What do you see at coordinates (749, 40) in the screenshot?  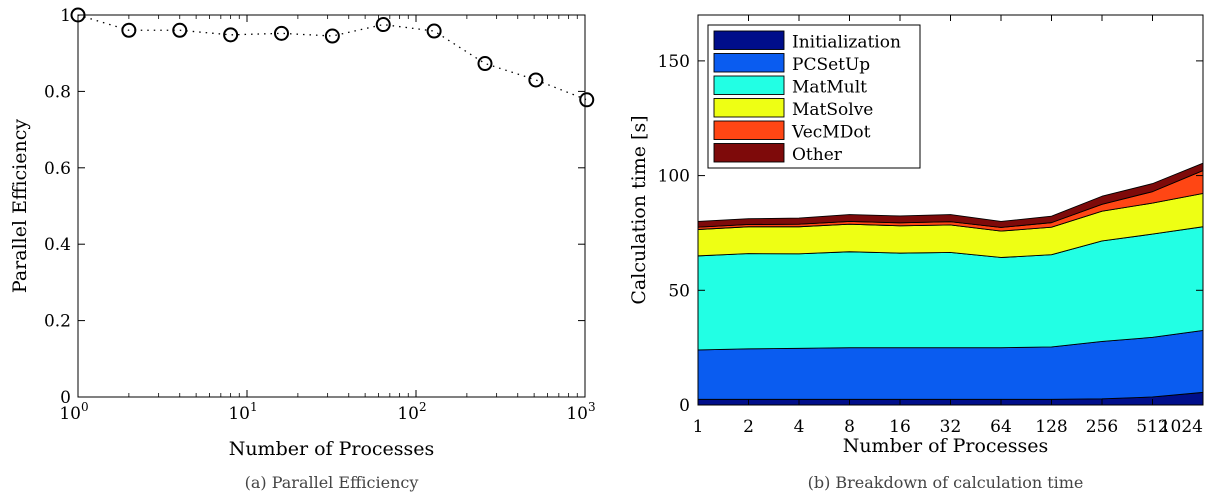 I see `legend-swatch-initialization` at bounding box center [749, 40].